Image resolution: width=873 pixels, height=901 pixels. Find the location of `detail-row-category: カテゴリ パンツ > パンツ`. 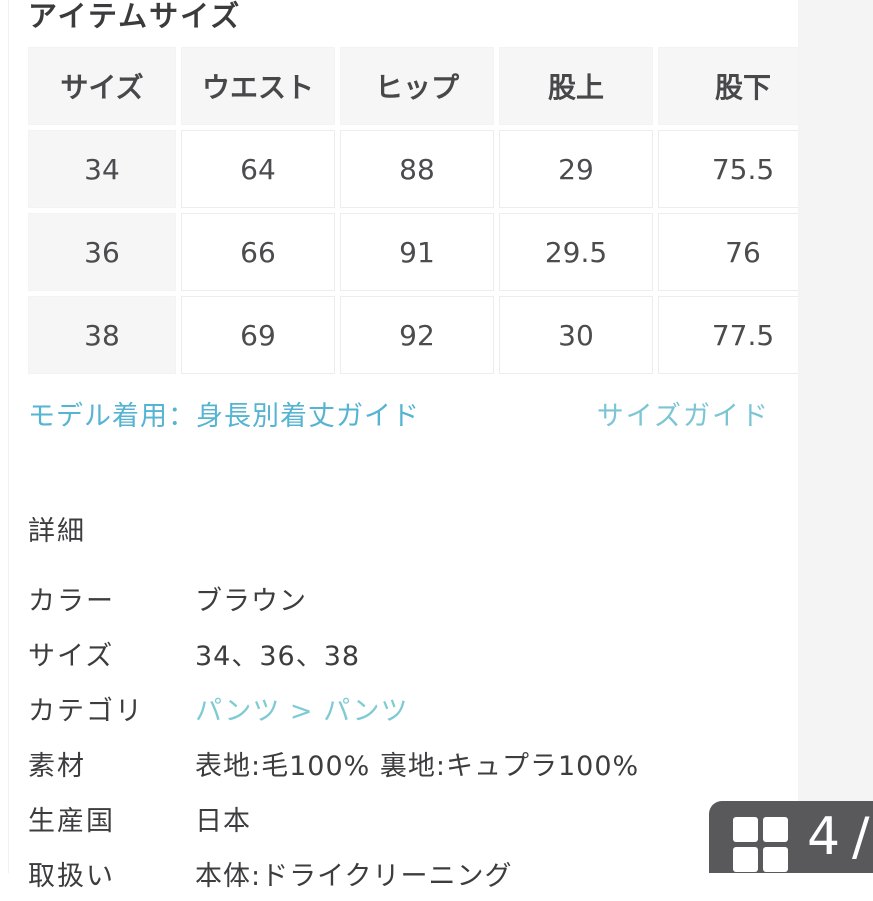

detail-row-category: カテゴリ パンツ > パンツ is located at coordinates (438, 708).